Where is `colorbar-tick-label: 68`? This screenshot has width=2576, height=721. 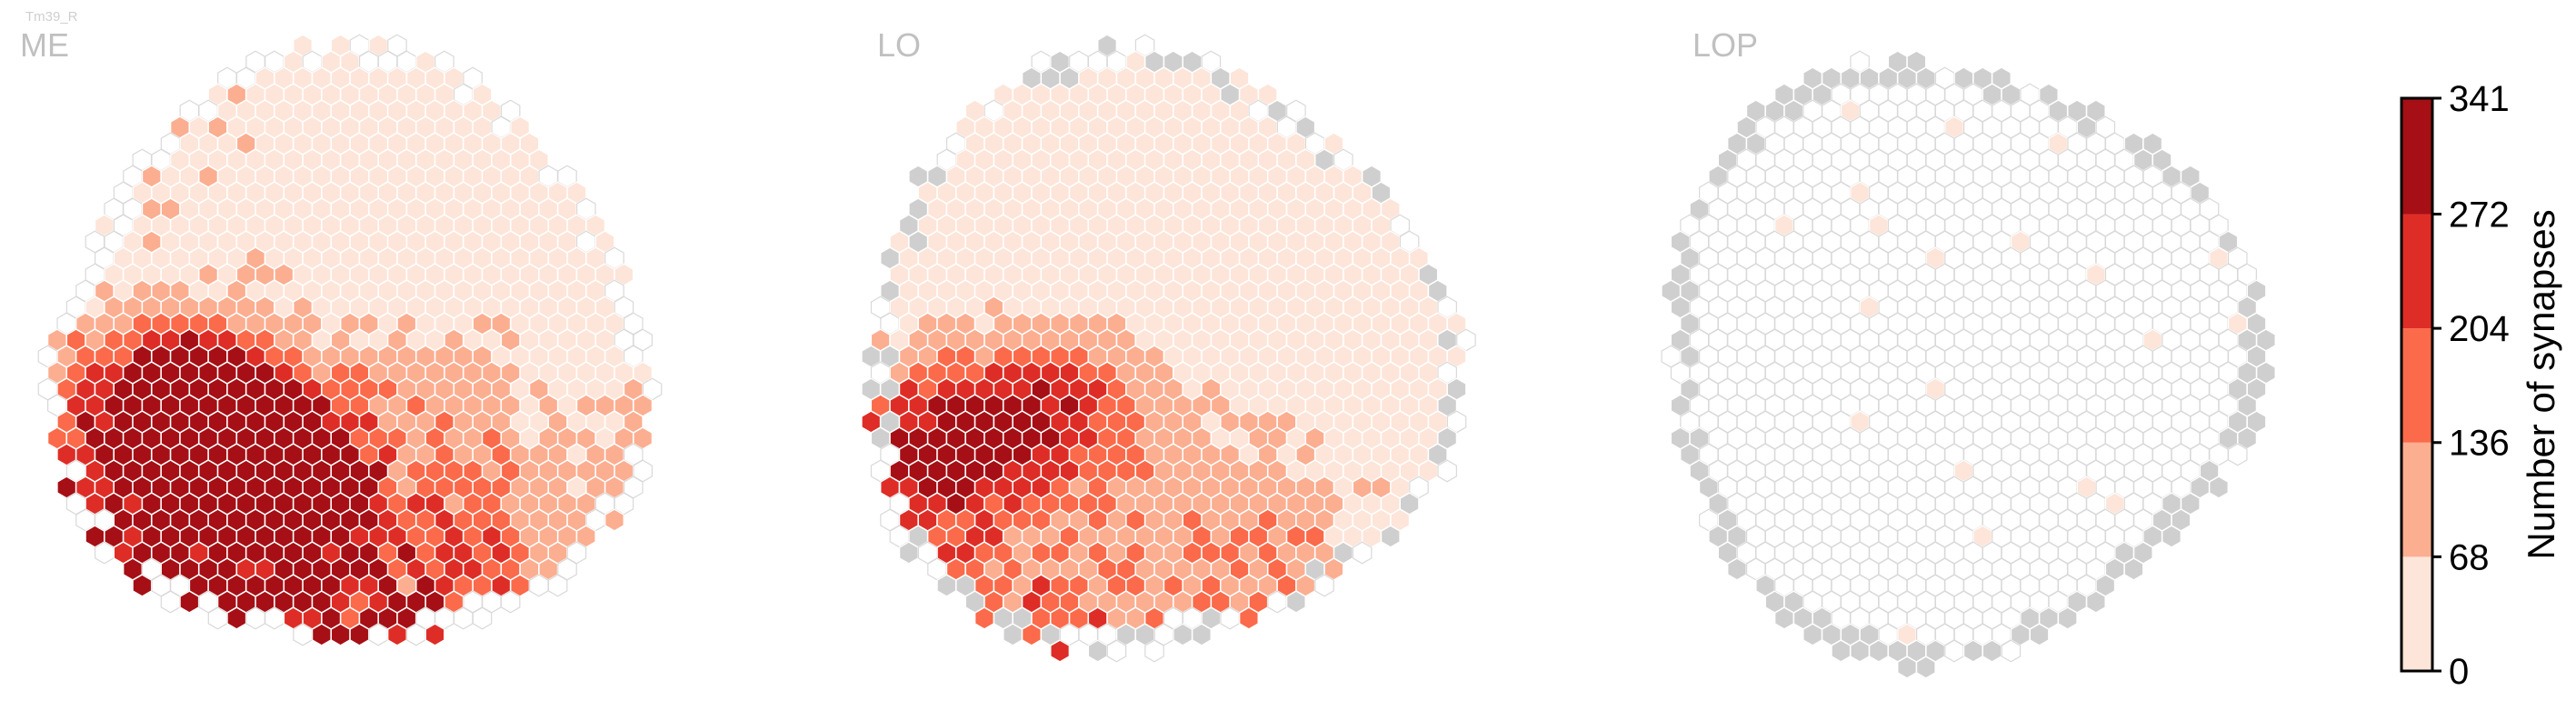 colorbar-tick-label: 68 is located at coordinates (2469, 557).